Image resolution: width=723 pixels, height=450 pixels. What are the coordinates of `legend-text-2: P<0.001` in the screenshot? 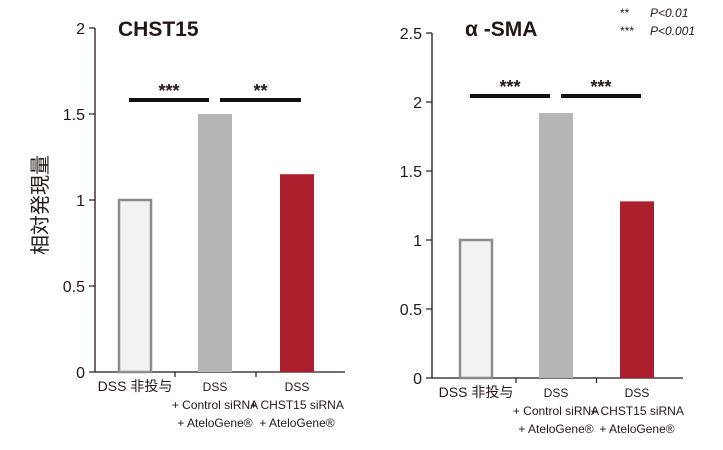 It's located at (672, 31).